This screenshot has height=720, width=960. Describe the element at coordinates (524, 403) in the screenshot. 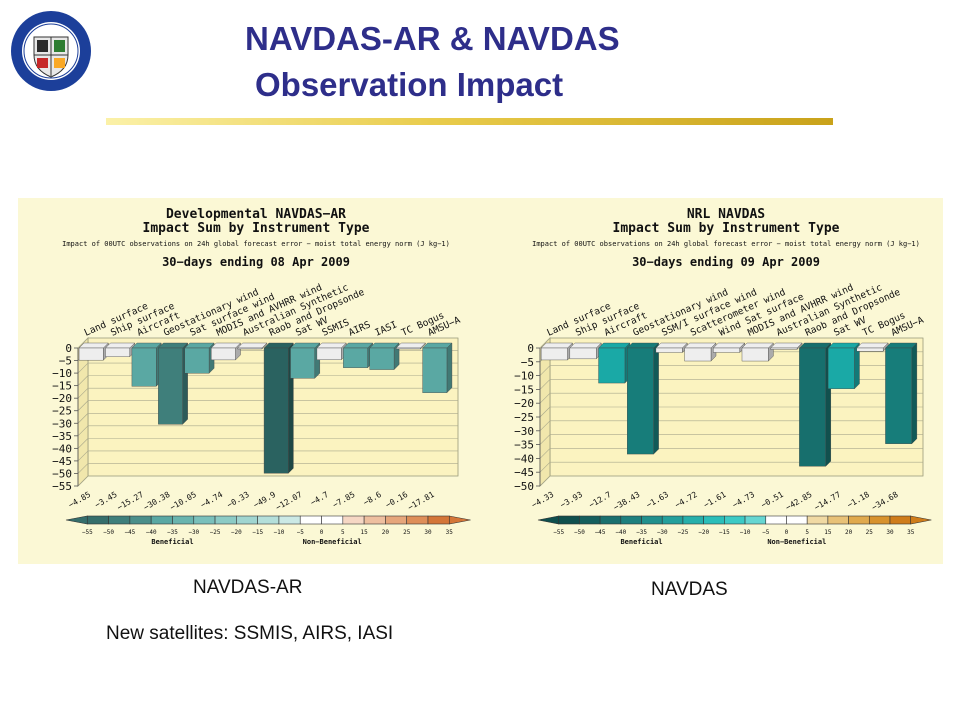

I see `chart1-ytick-label: −20` at that location.